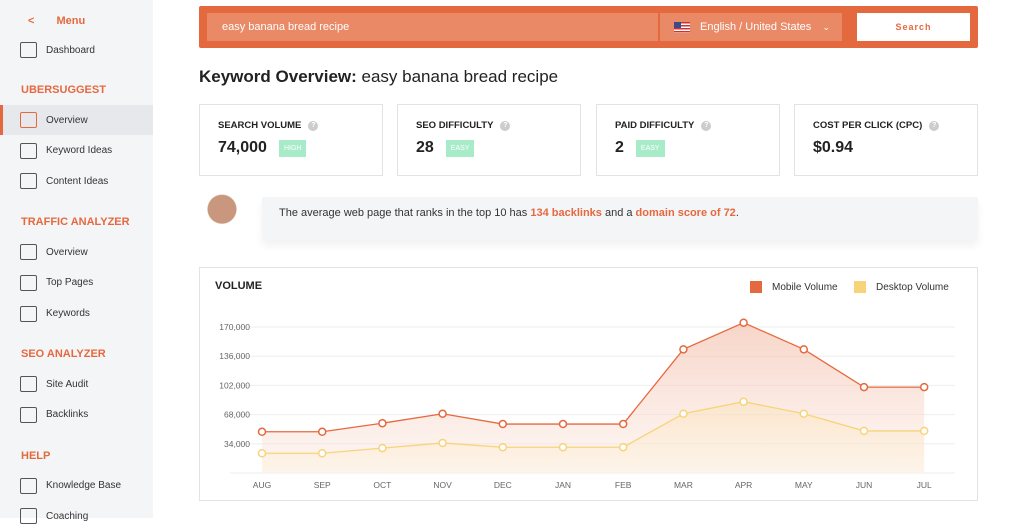 This screenshot has height=531, width=1024. Describe the element at coordinates (901, 287) in the screenshot. I see `legend-desktop: Desktop Volume` at that location.